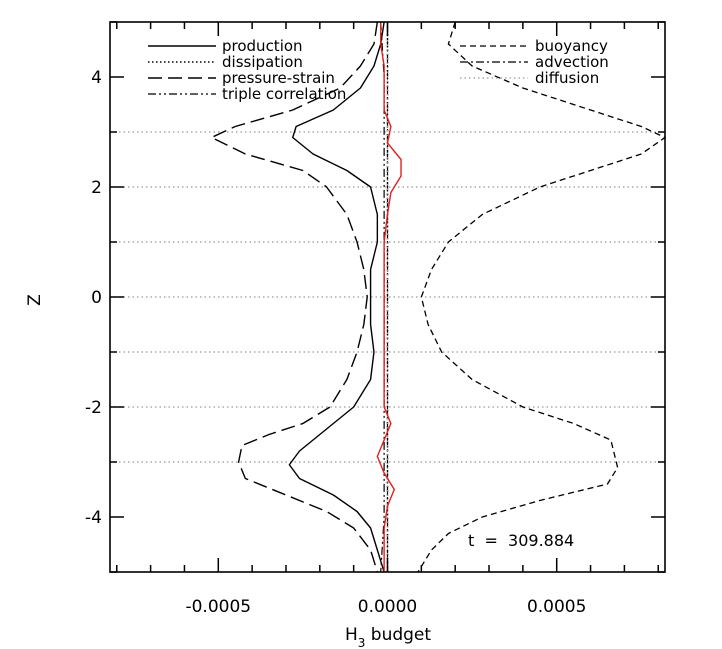 This screenshot has height=649, width=722. What do you see at coordinates (93, 408) in the screenshot?
I see `y-tick-label-1: -2` at bounding box center [93, 408].